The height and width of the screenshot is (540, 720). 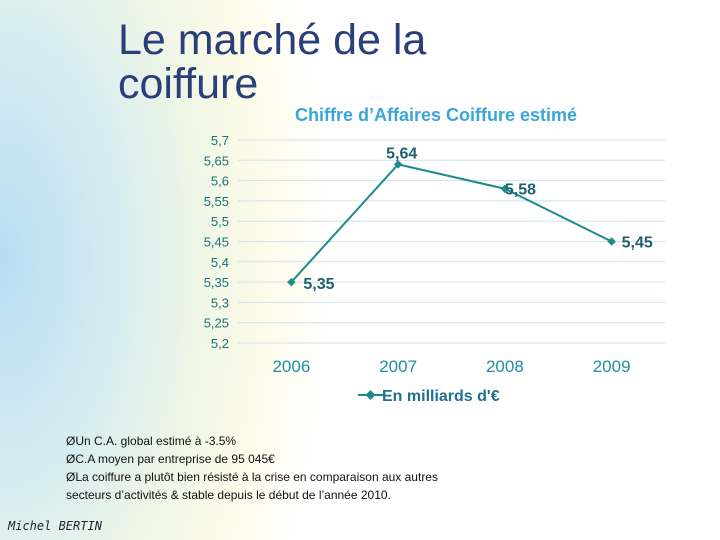 I want to click on y-tick-label: 5,4, so click(x=220, y=262).